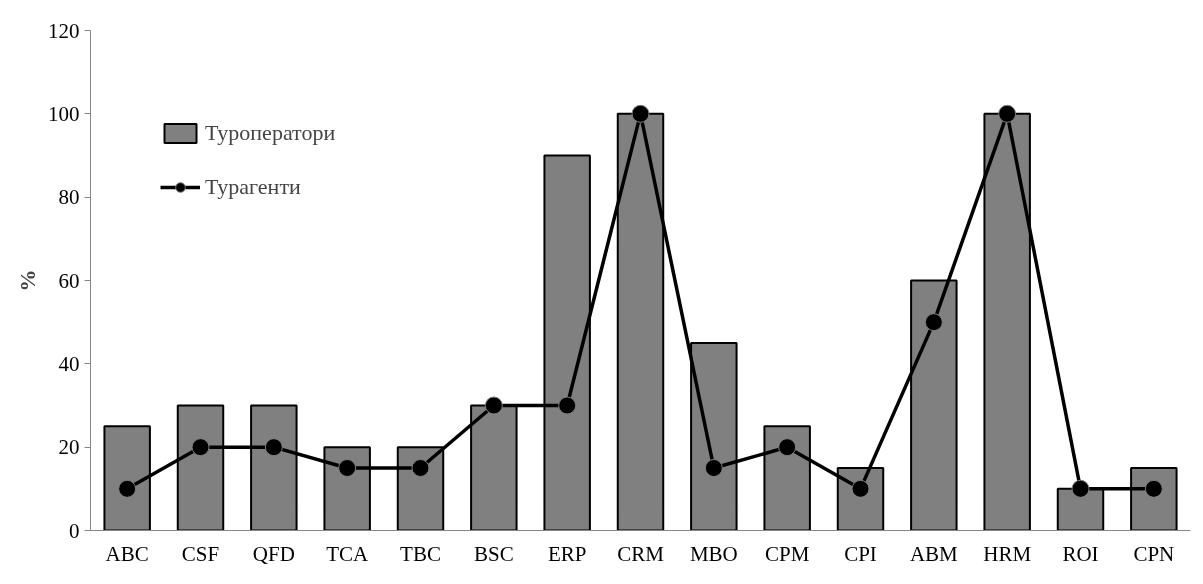 This screenshot has width=1203, height=584. Describe the element at coordinates (64, 30) in the screenshot. I see `y-tick-label: 120` at that location.